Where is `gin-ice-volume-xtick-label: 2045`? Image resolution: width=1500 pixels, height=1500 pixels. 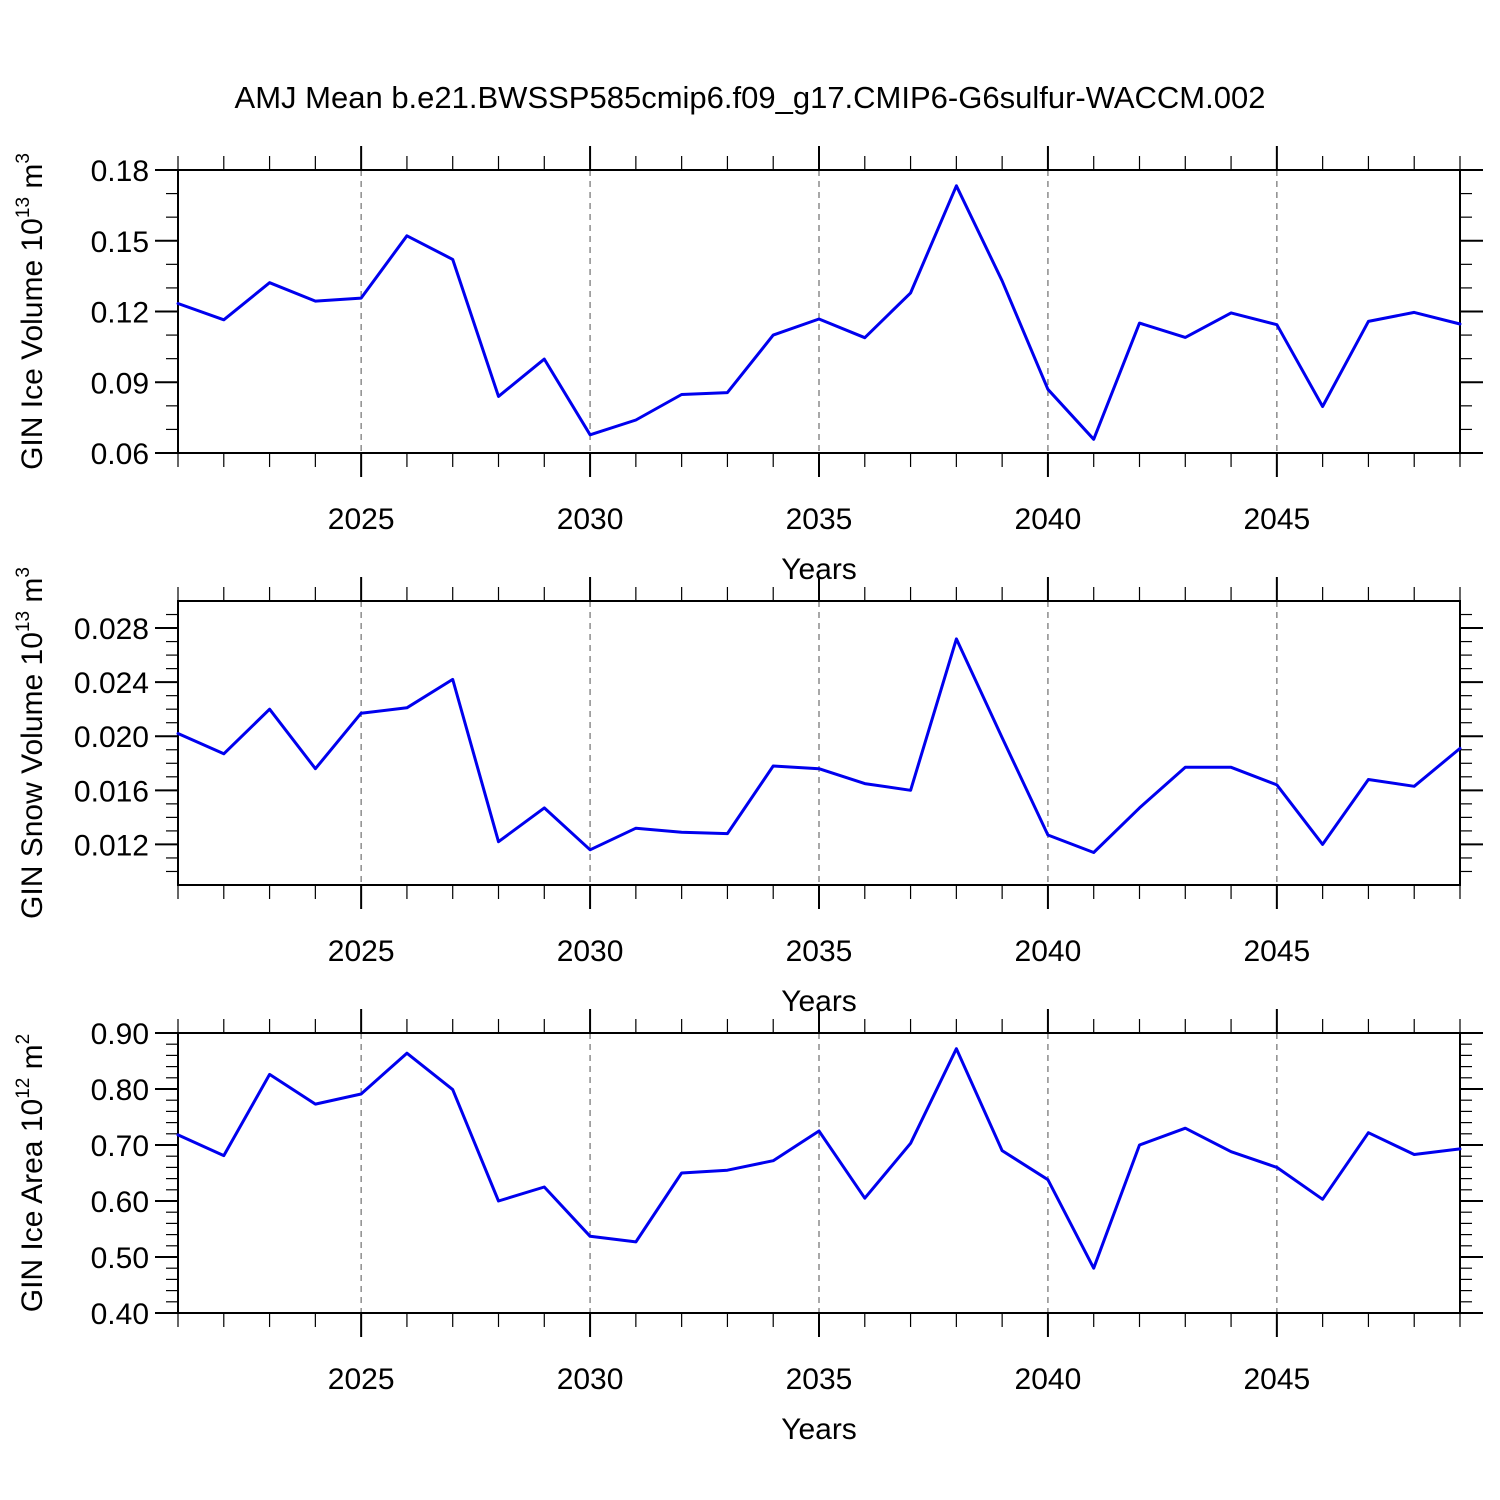 gin-ice-volume-xtick-label: 2045 is located at coordinates (1276, 519).